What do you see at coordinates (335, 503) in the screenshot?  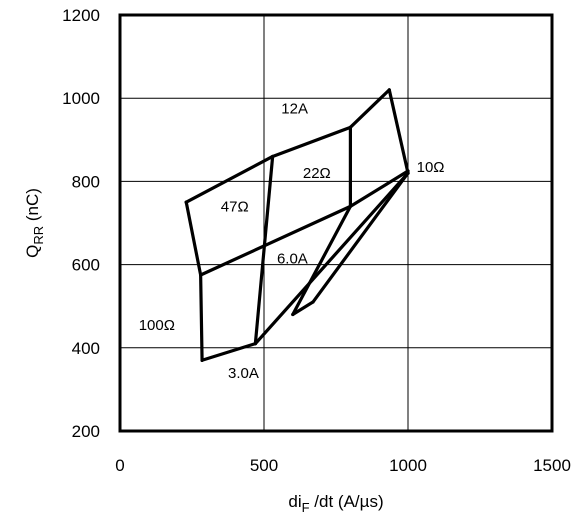 I see `x-axis-title: diF /dt (A/µs)` at bounding box center [335, 503].